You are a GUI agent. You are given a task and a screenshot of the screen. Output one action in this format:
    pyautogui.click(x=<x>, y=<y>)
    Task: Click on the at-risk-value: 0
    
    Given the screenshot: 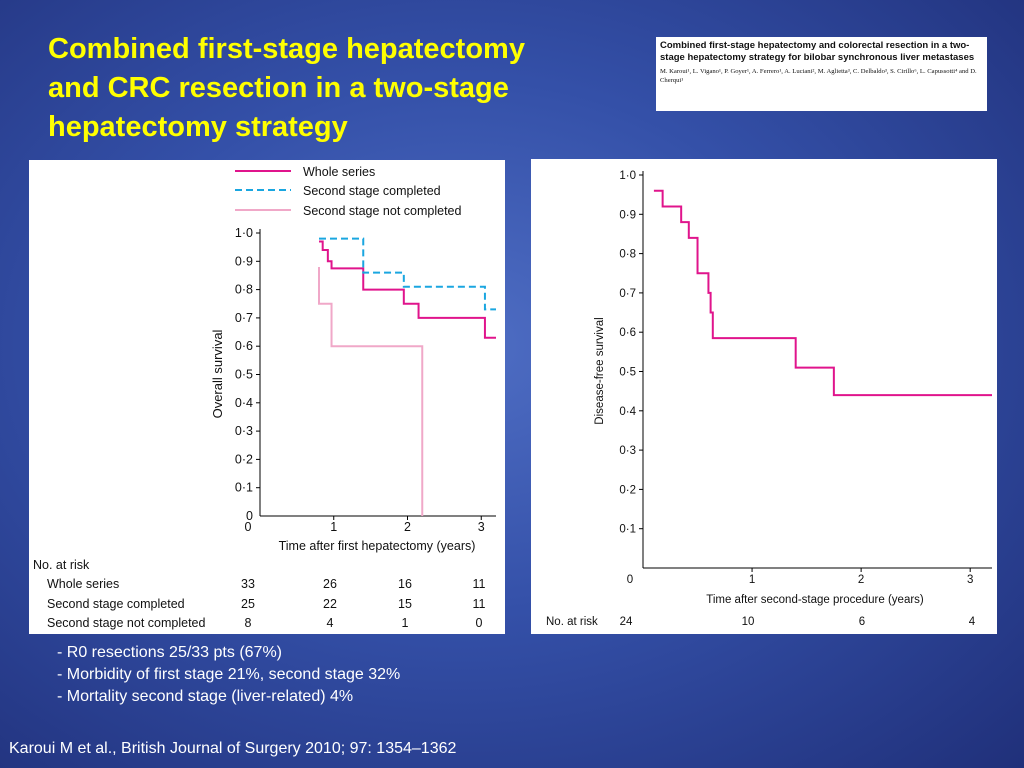 What is the action you would take?
    pyautogui.click(x=479, y=623)
    